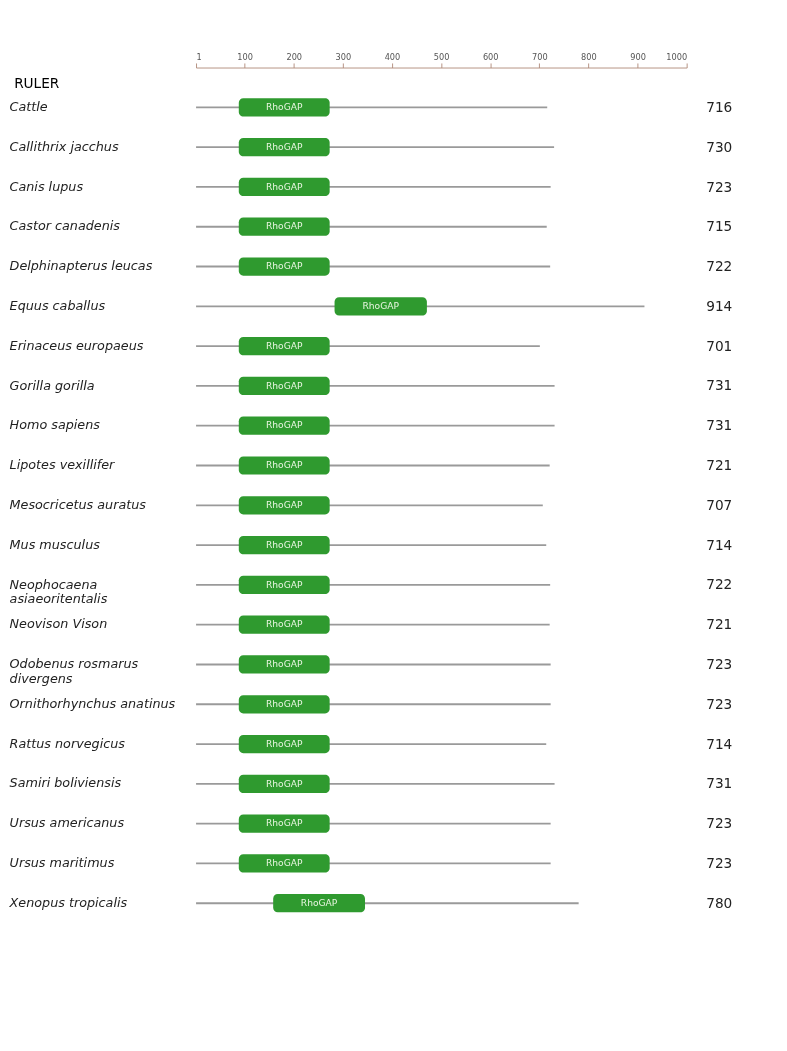  I want to click on x-tick-label: 900, so click(638, 56).